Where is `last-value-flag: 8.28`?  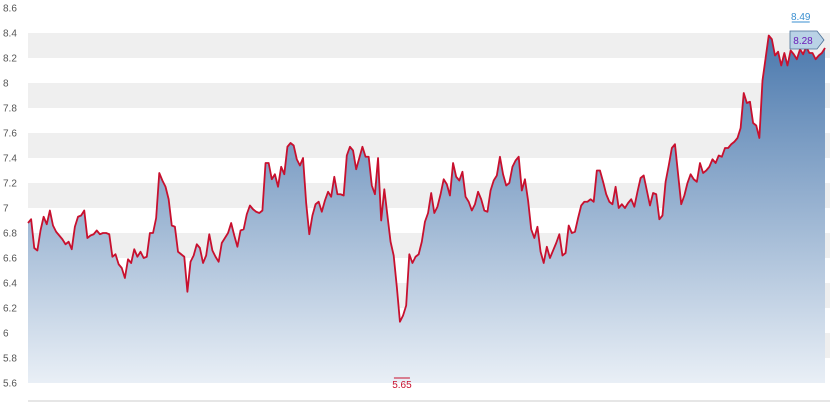
last-value-flag: 8.28 is located at coordinates (807, 40).